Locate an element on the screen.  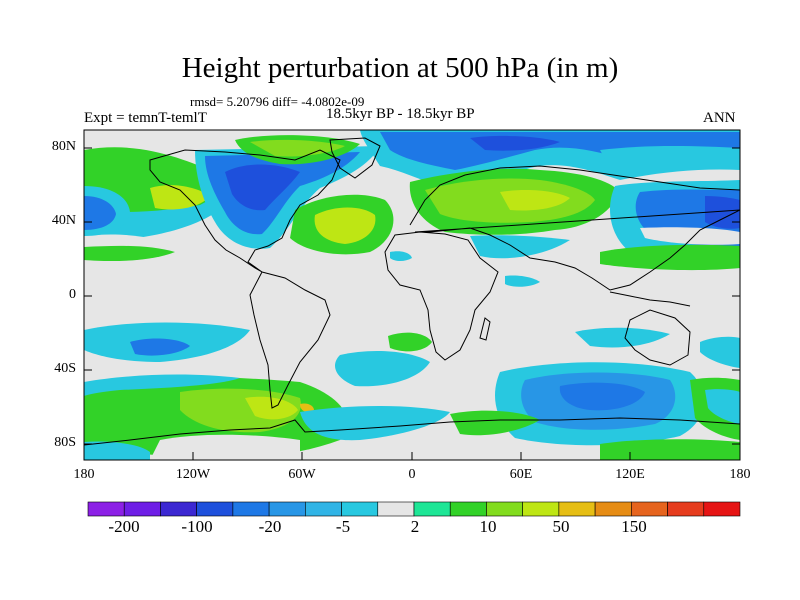
x-tick-label: 60E is located at coordinates (521, 474).